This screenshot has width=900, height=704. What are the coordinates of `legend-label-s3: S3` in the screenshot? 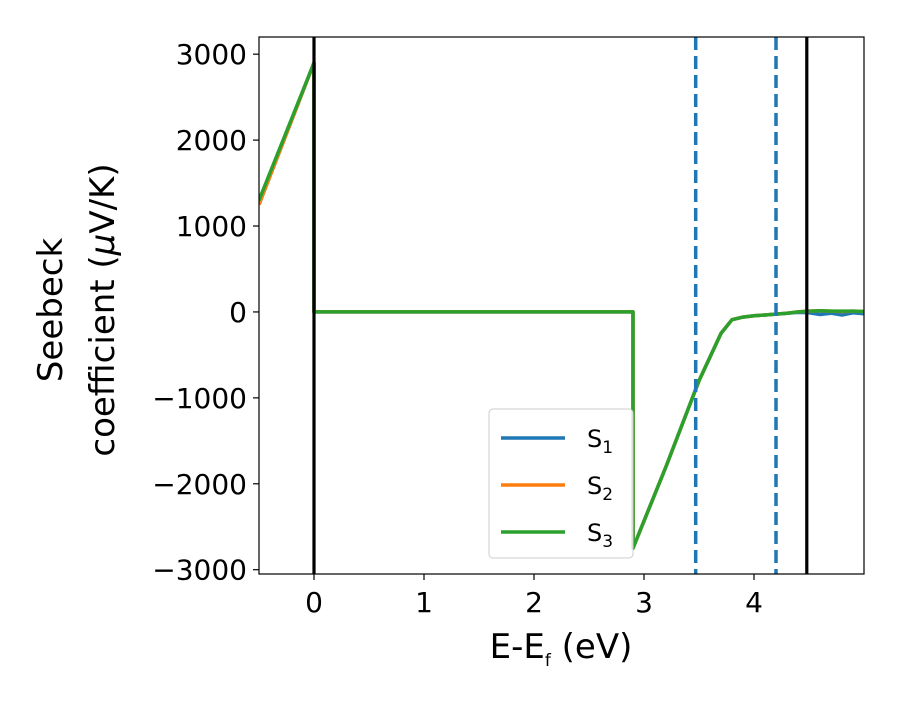 It's located at (600, 535).